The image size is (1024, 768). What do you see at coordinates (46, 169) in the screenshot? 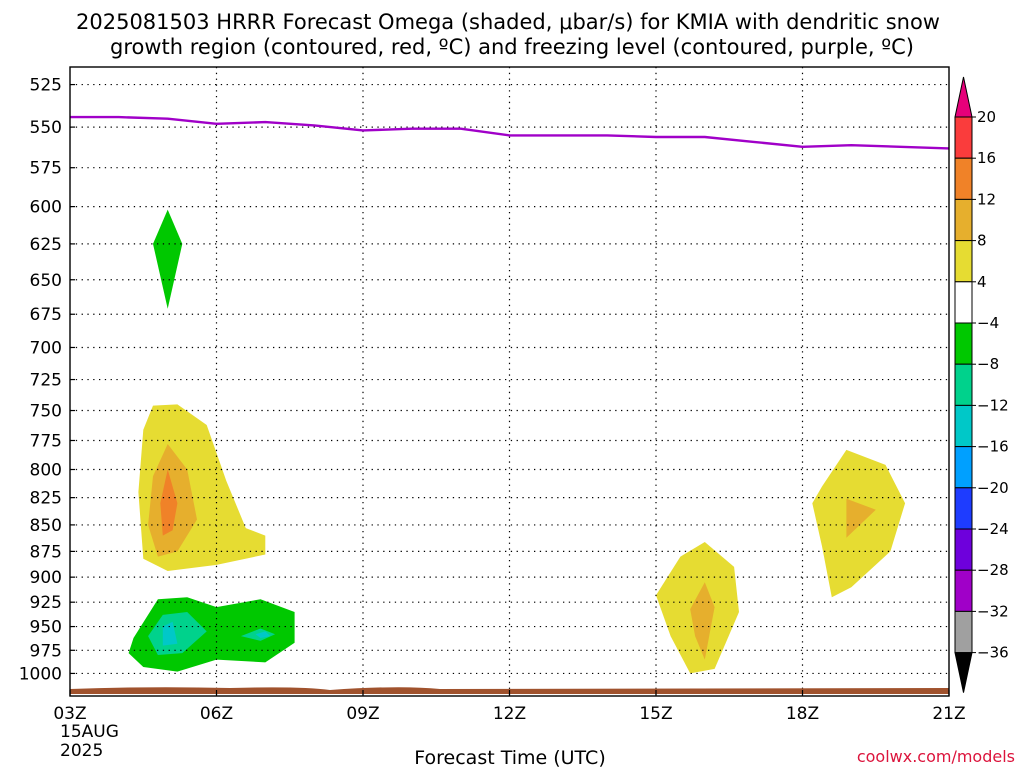
I see `y-tick-label-575: 575` at bounding box center [46, 169].